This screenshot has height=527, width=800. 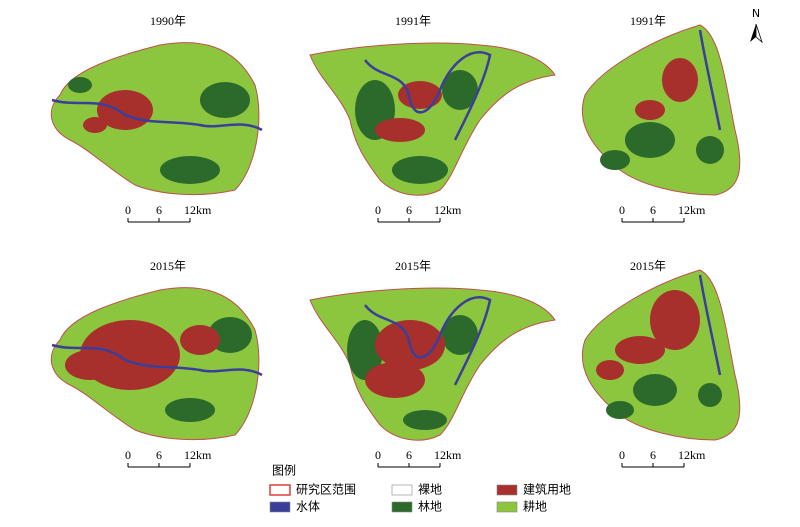 I want to click on legend-label: 林地, so click(x=430, y=507).